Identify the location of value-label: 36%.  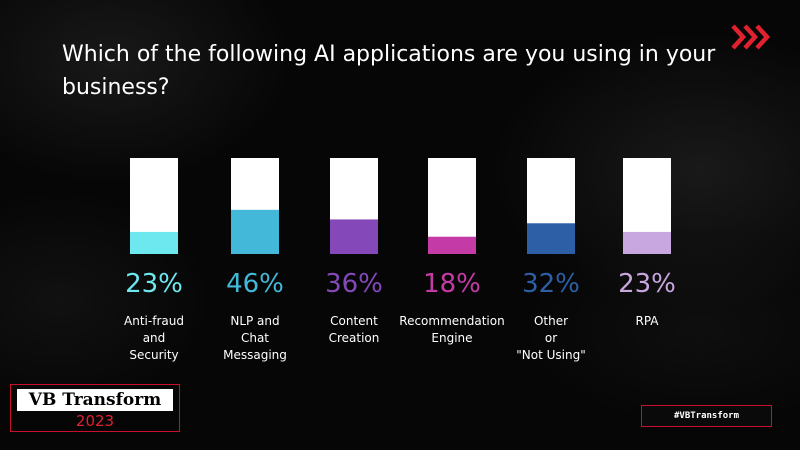
(354, 284).